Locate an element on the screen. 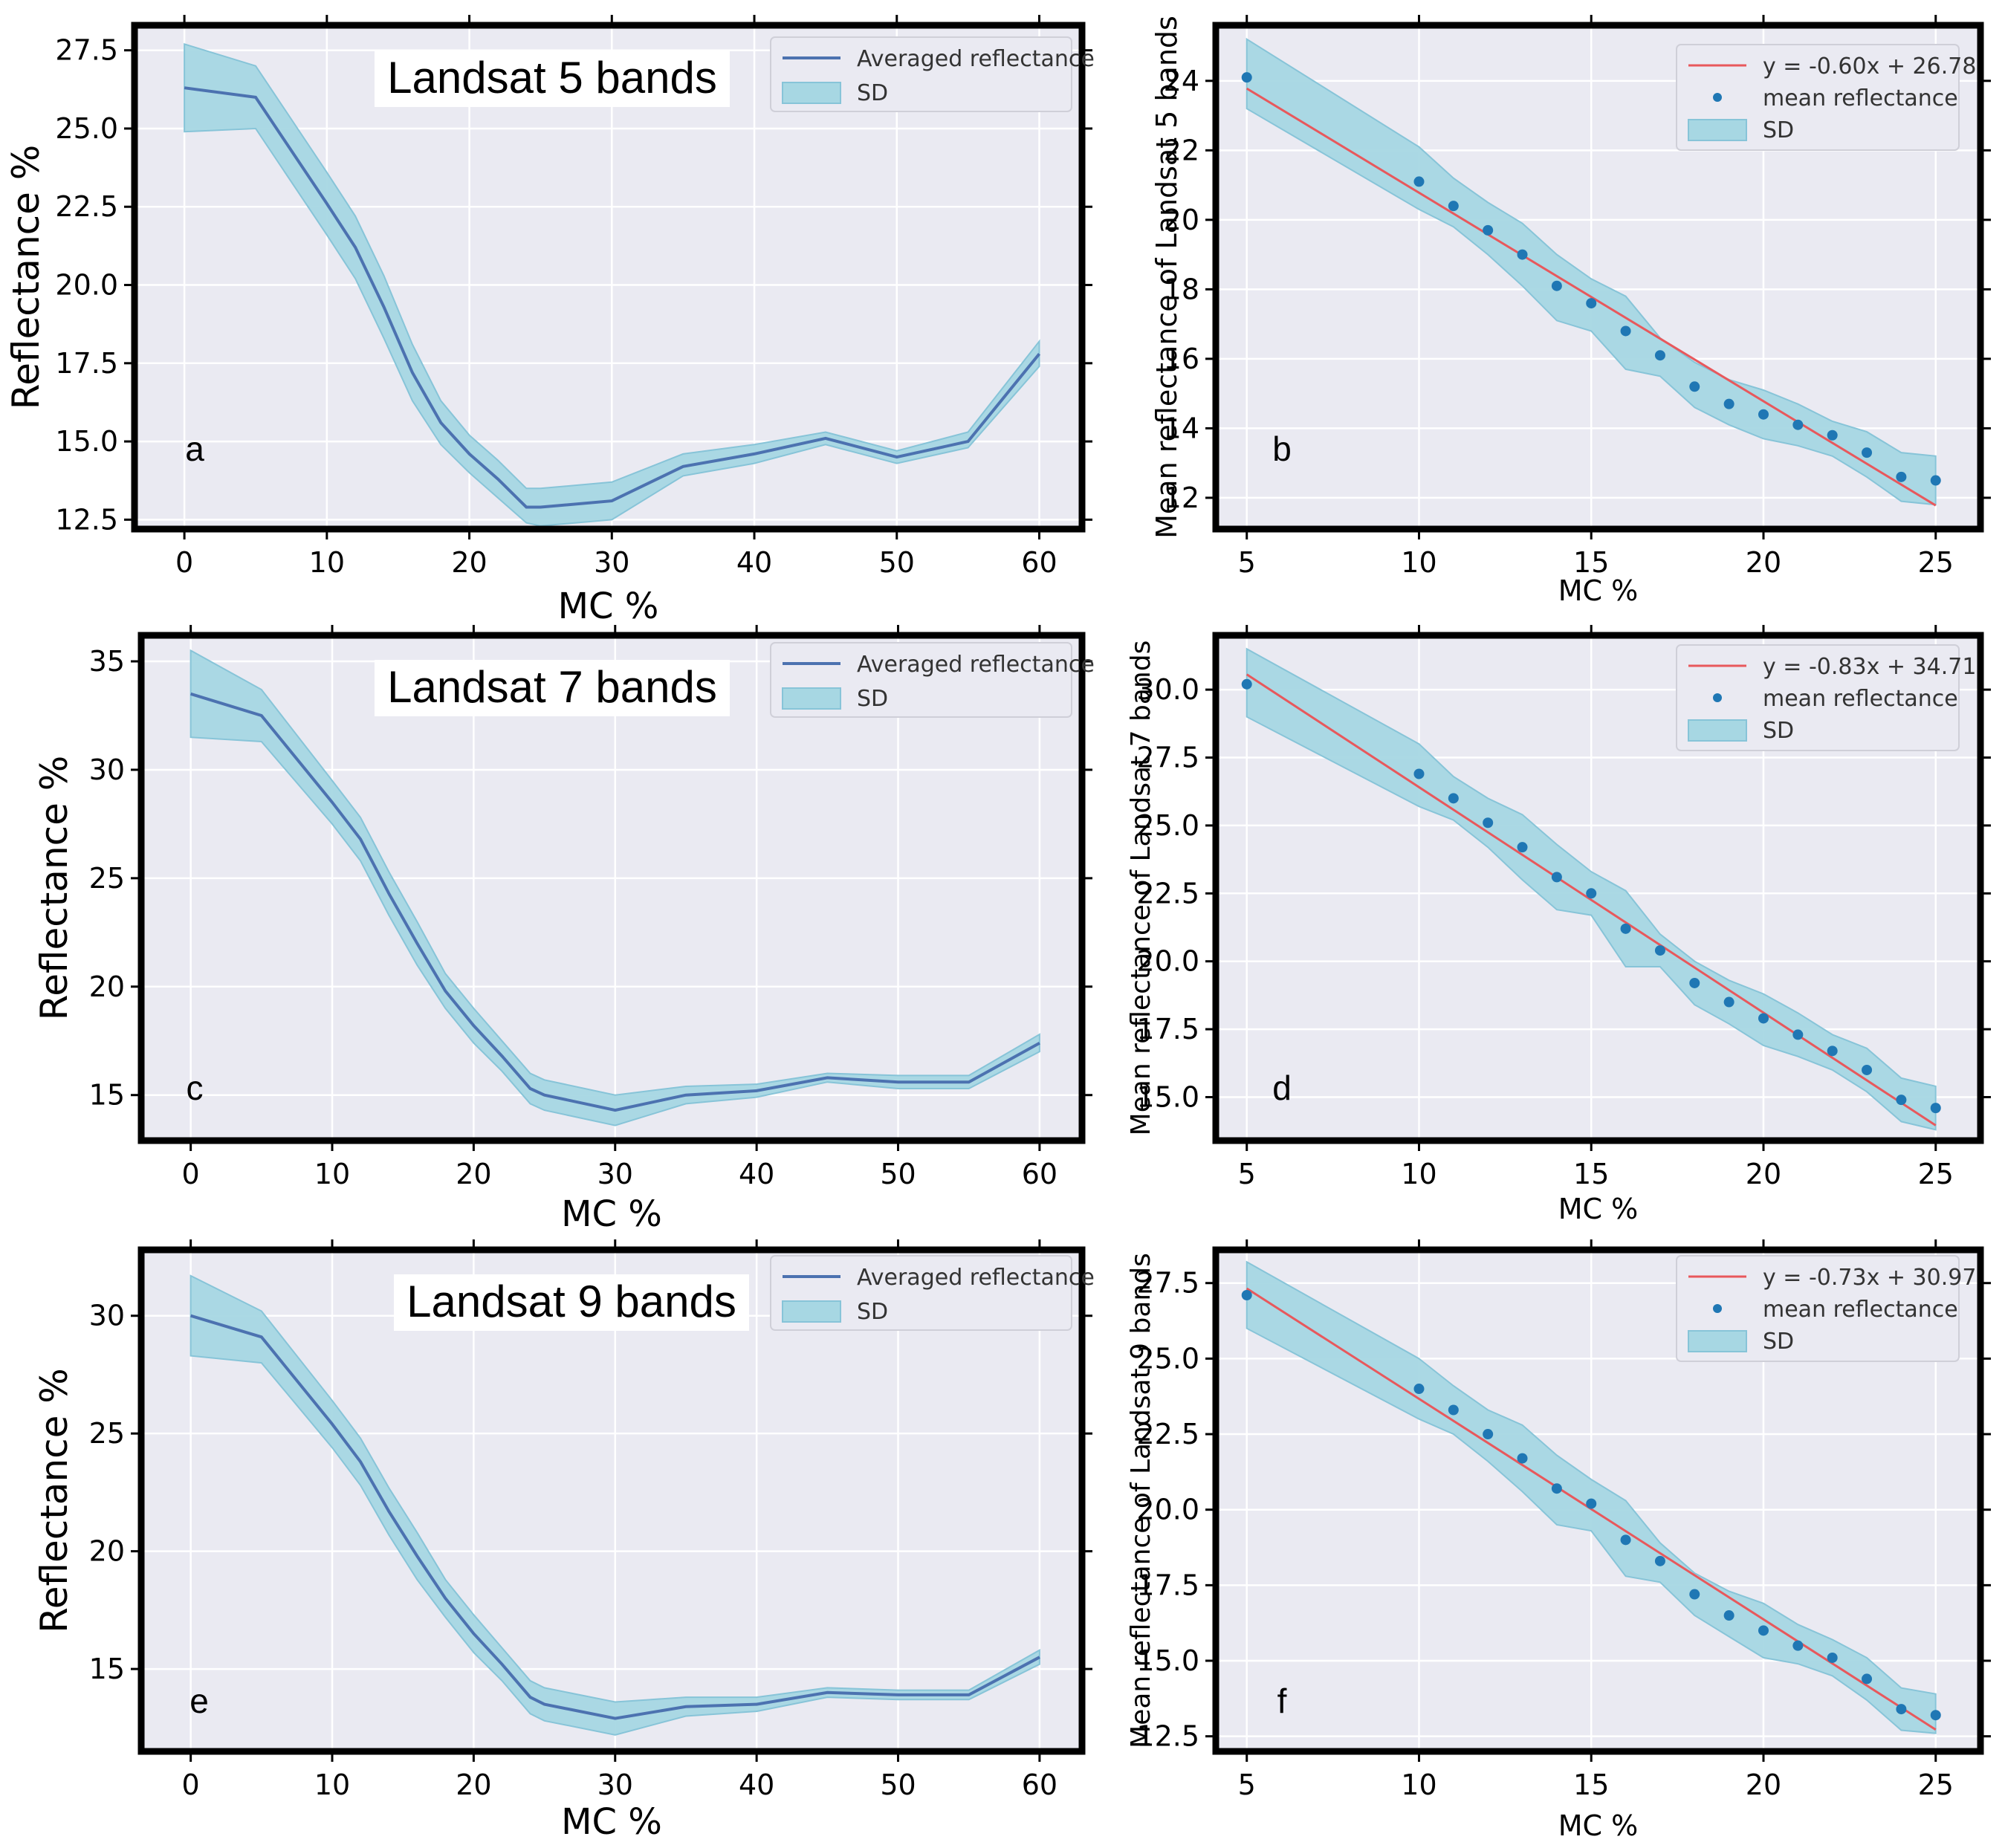 This screenshot has width=2005, height=1848. sd-band is located at coordinates (1591, 1497).